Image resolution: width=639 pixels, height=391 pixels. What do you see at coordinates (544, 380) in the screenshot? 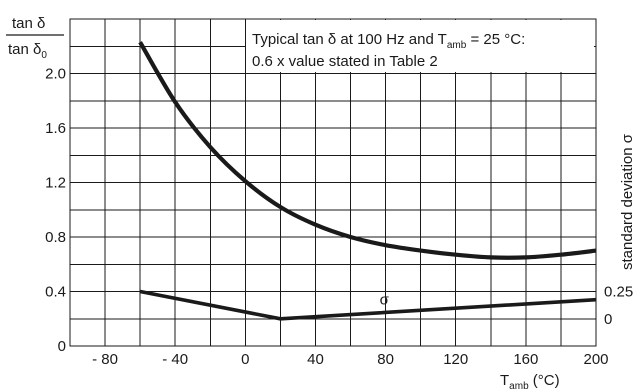
I see `x-axis-label-unit: (°C)` at bounding box center [544, 380].